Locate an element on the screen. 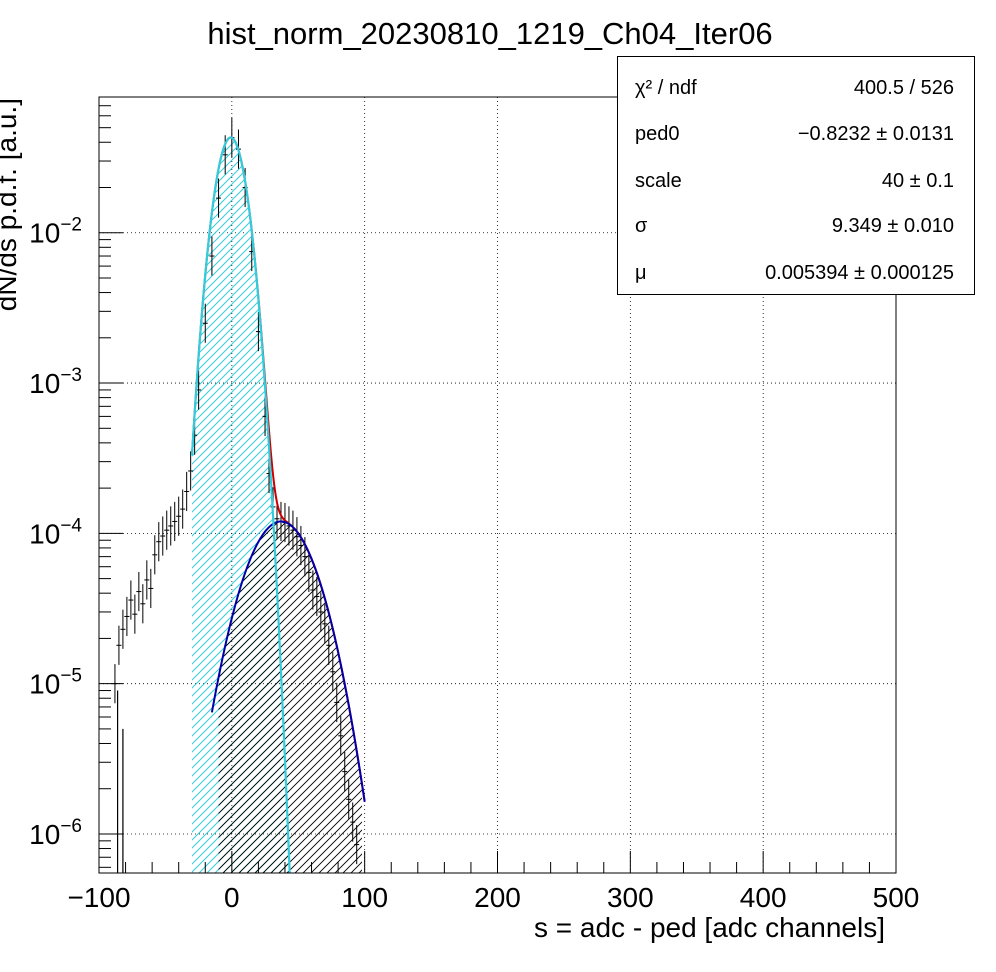 The image size is (996, 972). y-axis-label: dN/ds p.d.f. [a.u.] is located at coordinates (11, 204).